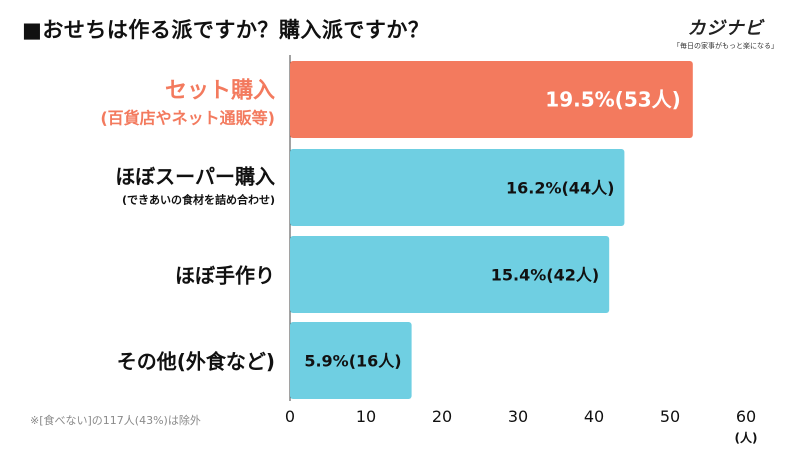 The height and width of the screenshot is (450, 800). Describe the element at coordinates (545, 275) in the screenshot. I see `data-label-3: 15.4%(42人)` at that location.